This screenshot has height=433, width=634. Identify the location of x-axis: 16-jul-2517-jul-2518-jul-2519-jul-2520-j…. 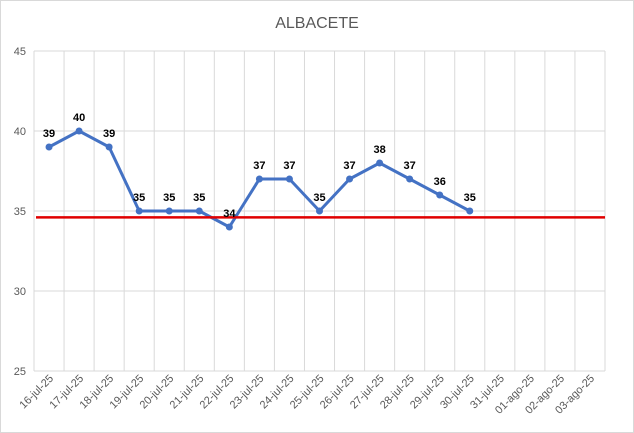
(307, 395).